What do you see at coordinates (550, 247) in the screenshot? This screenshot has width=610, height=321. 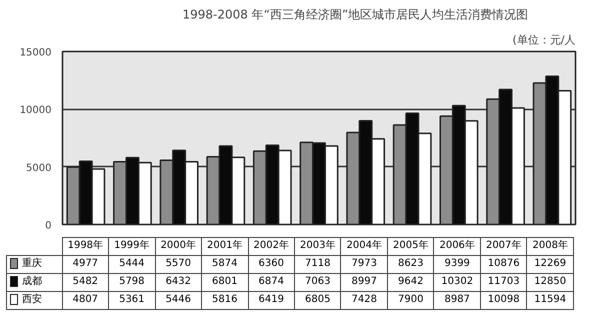 I see `x-tick-label: 2008年` at bounding box center [550, 247].